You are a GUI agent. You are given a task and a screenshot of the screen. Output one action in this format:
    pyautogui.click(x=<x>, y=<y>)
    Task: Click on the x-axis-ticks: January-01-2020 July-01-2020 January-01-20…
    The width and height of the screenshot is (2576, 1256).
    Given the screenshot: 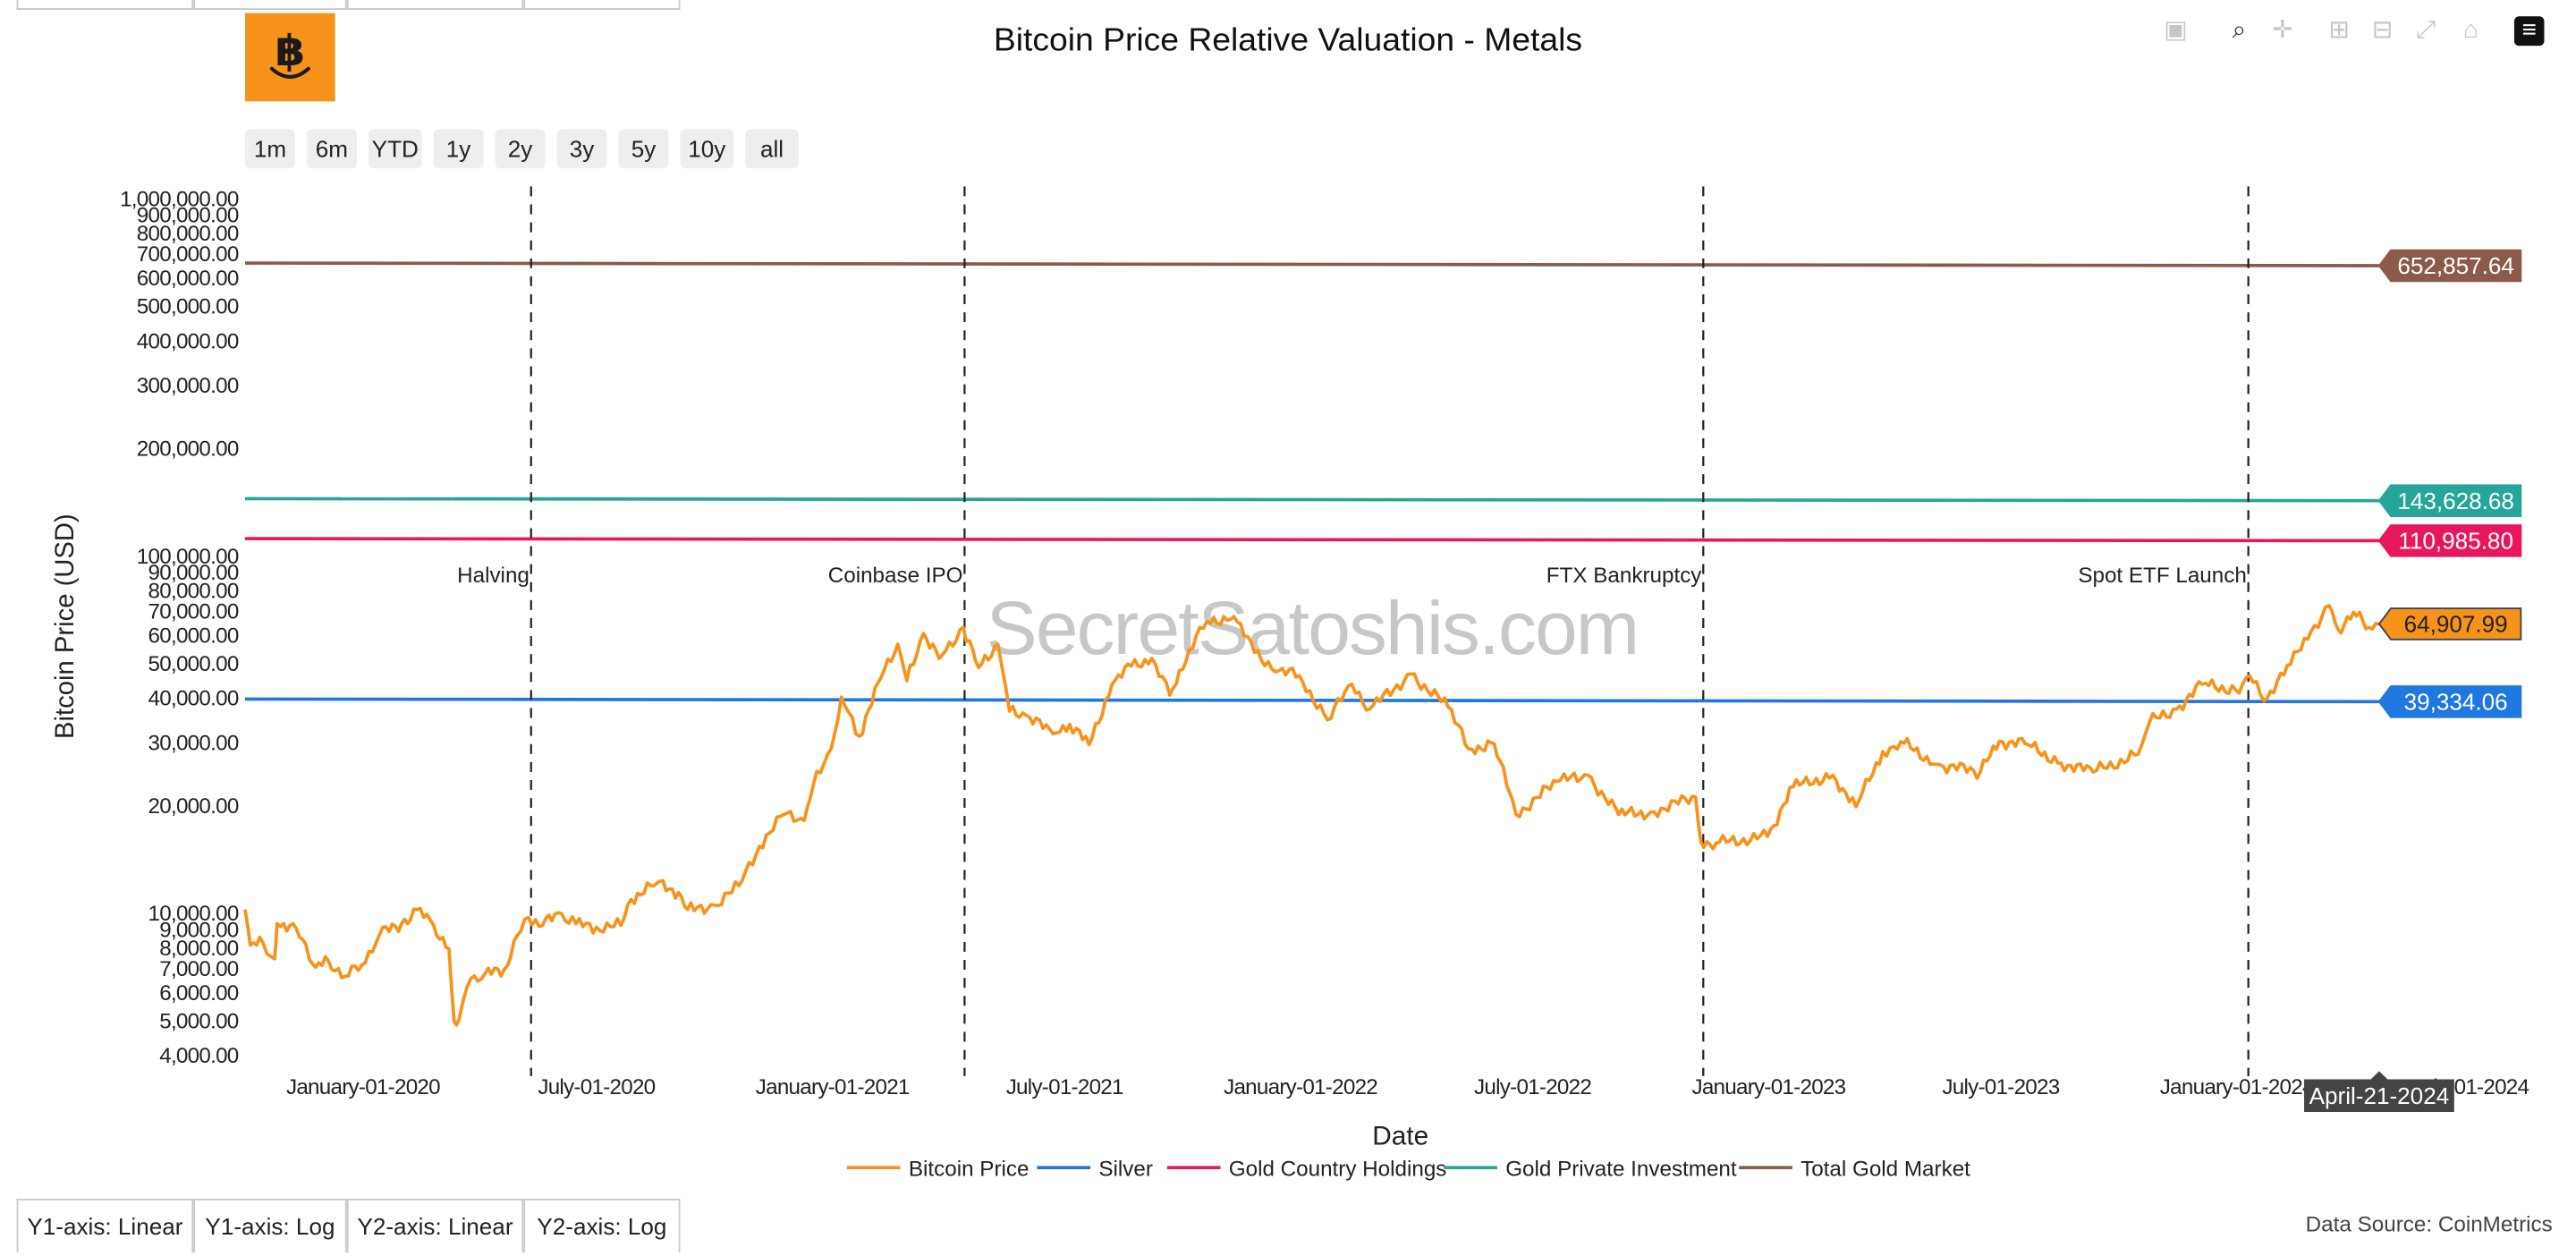 What is the action you would take?
    pyautogui.click(x=1407, y=1087)
    